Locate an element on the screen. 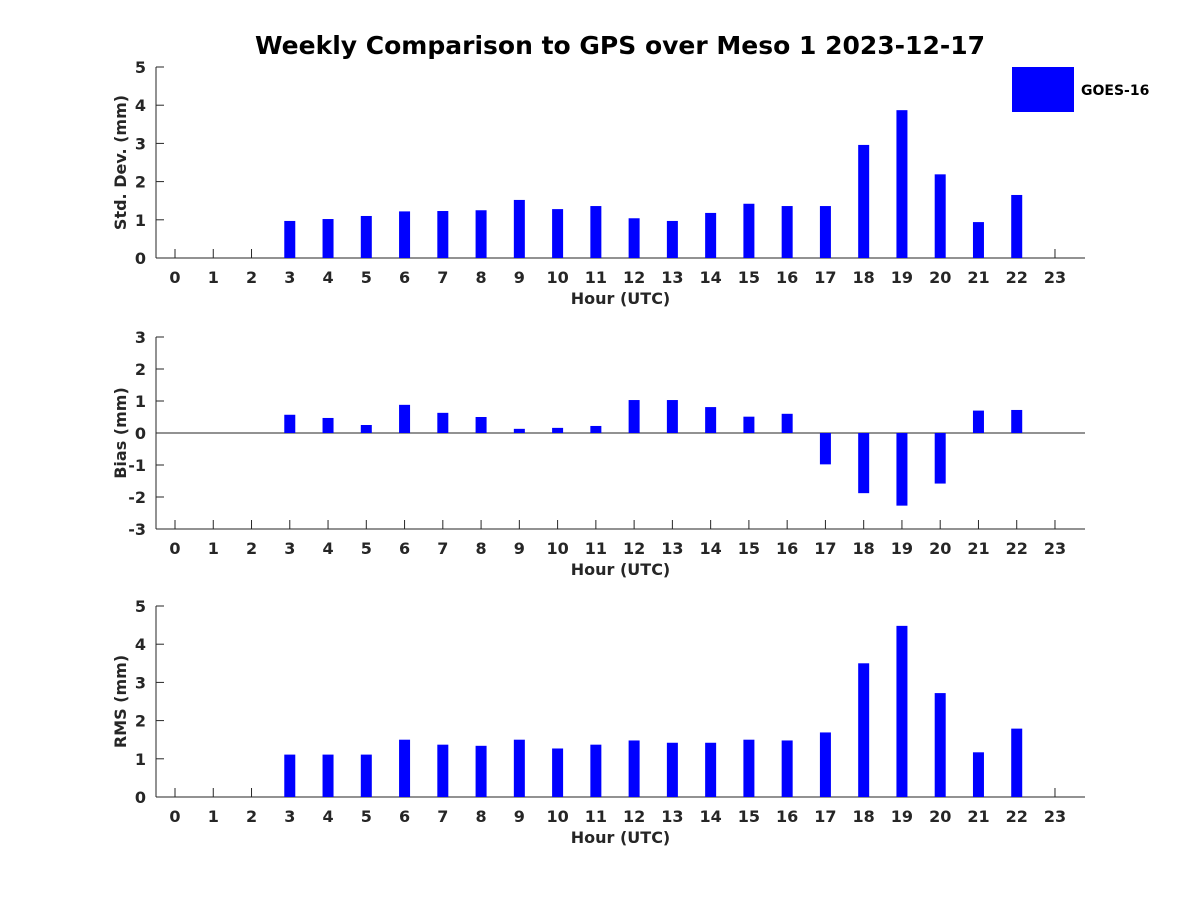 The image size is (1200, 900). bias-x-axis-label: Hour (UTC) is located at coordinates (621, 569).